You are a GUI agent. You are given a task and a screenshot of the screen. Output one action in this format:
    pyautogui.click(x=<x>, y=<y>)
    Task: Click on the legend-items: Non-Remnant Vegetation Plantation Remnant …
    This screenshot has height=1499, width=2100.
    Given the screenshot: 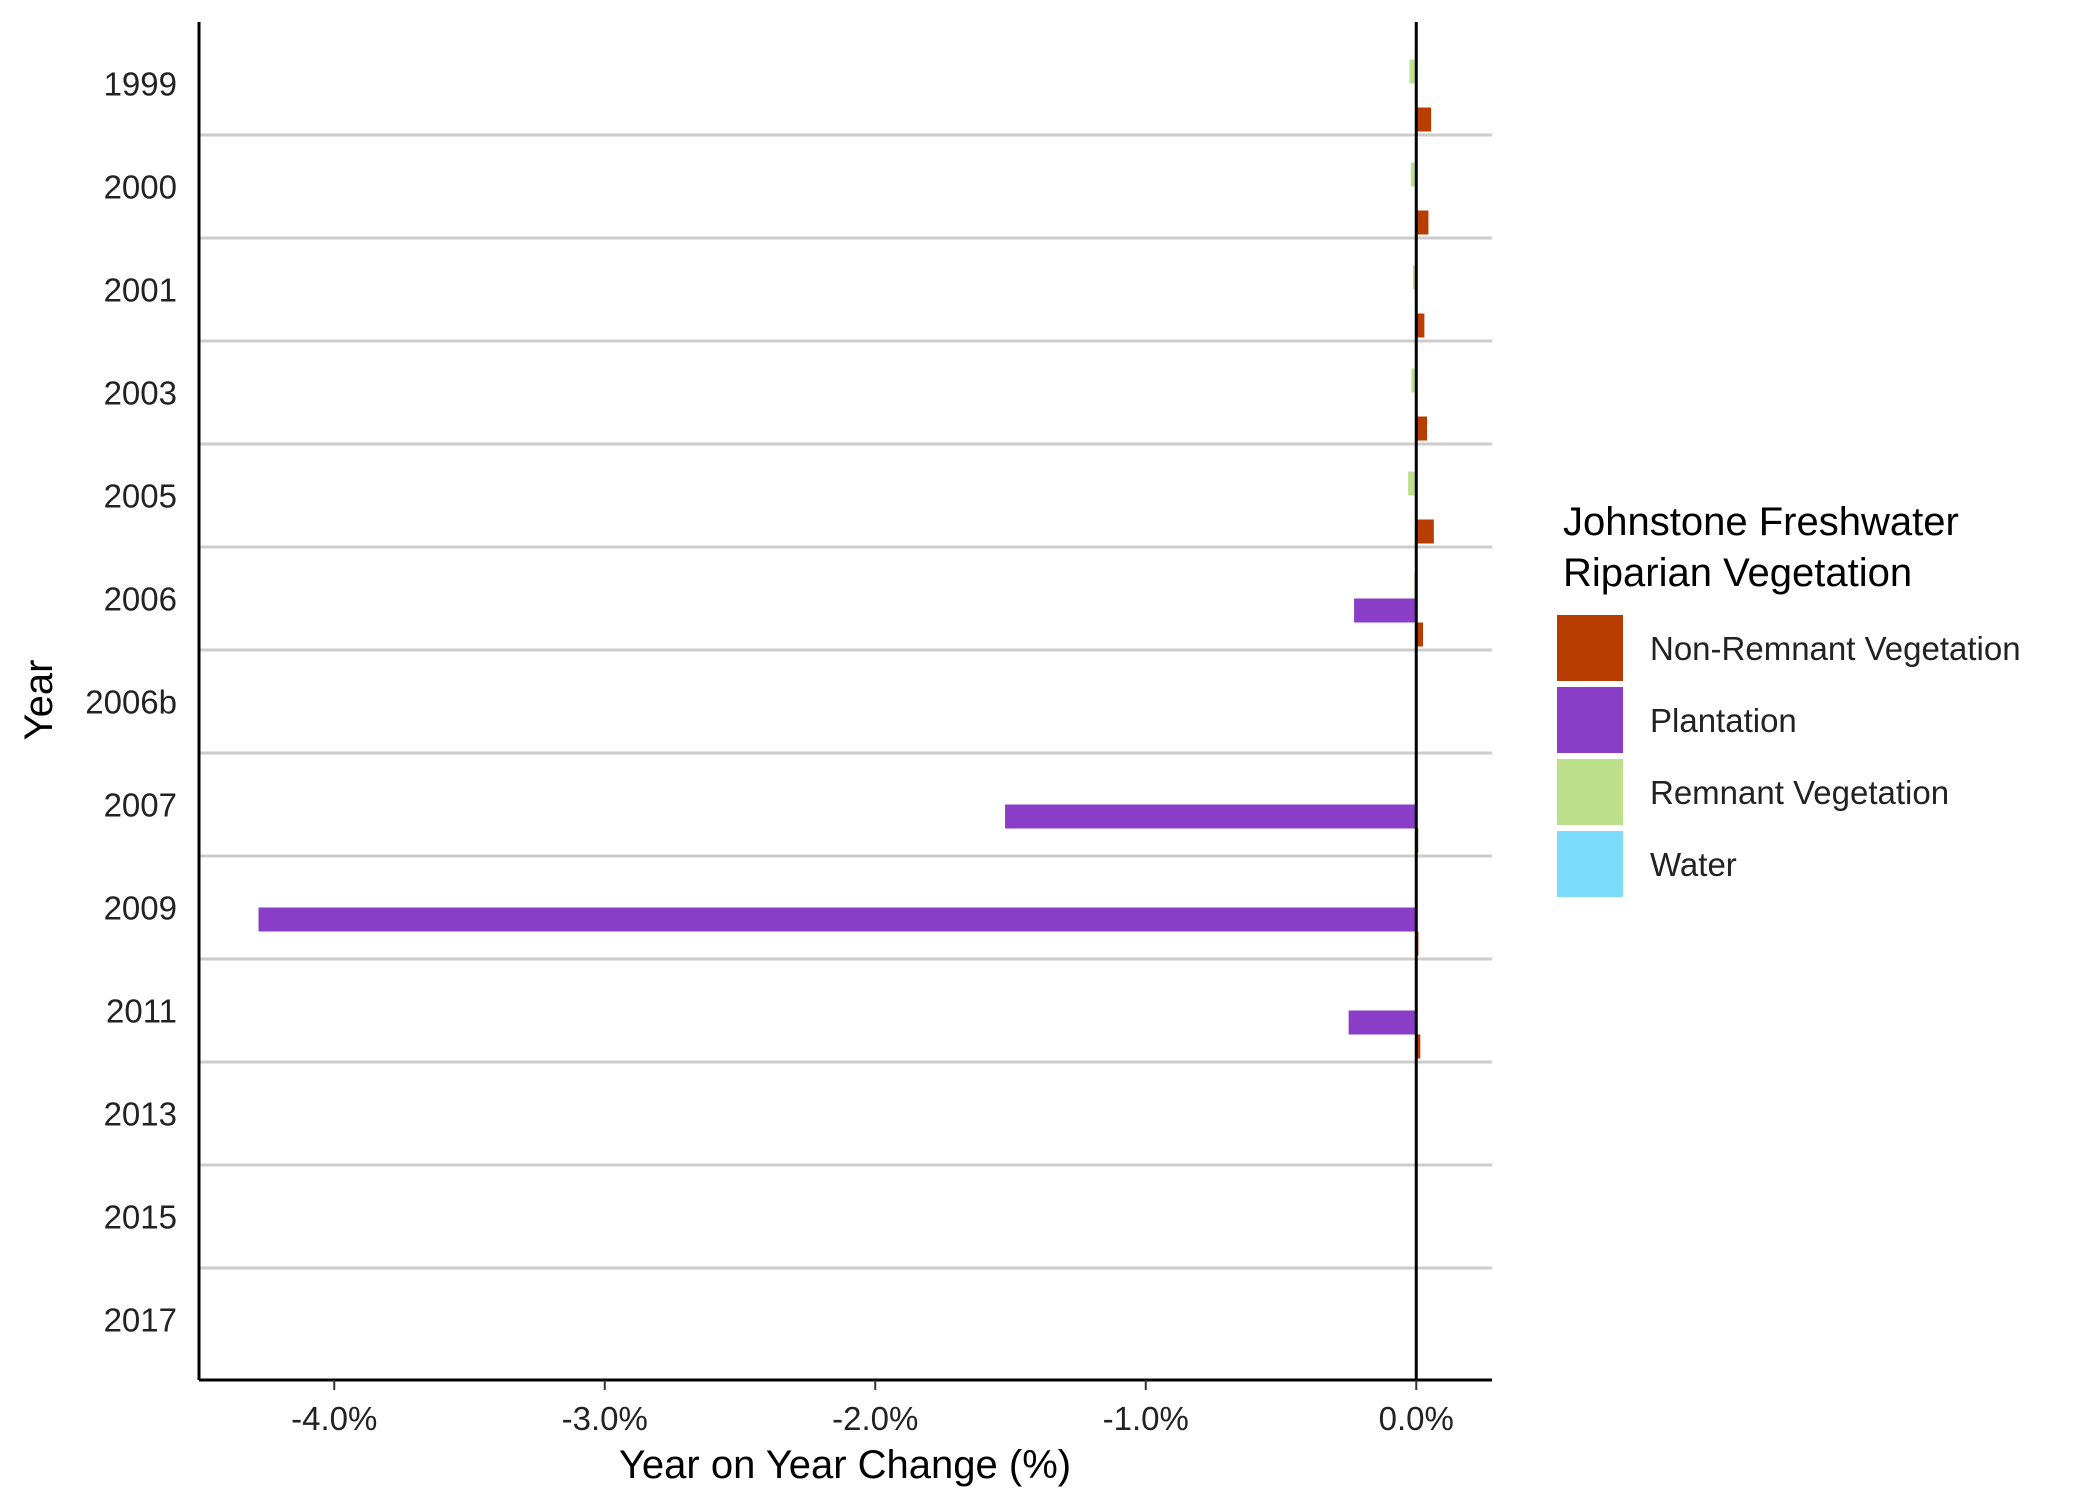 What is the action you would take?
    pyautogui.click(x=1788, y=756)
    